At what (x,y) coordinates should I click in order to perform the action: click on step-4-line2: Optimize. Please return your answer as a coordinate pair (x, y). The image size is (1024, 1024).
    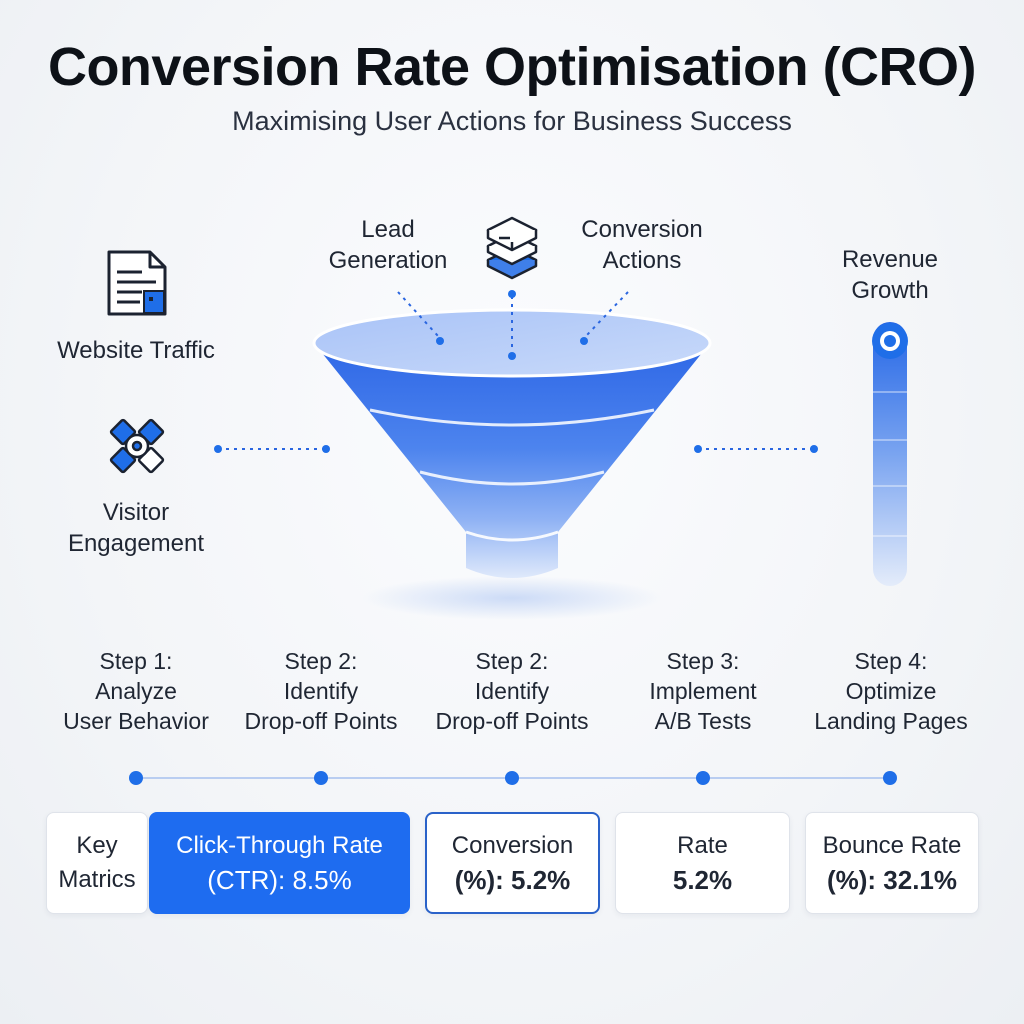
    Looking at the image, I should click on (891, 691).